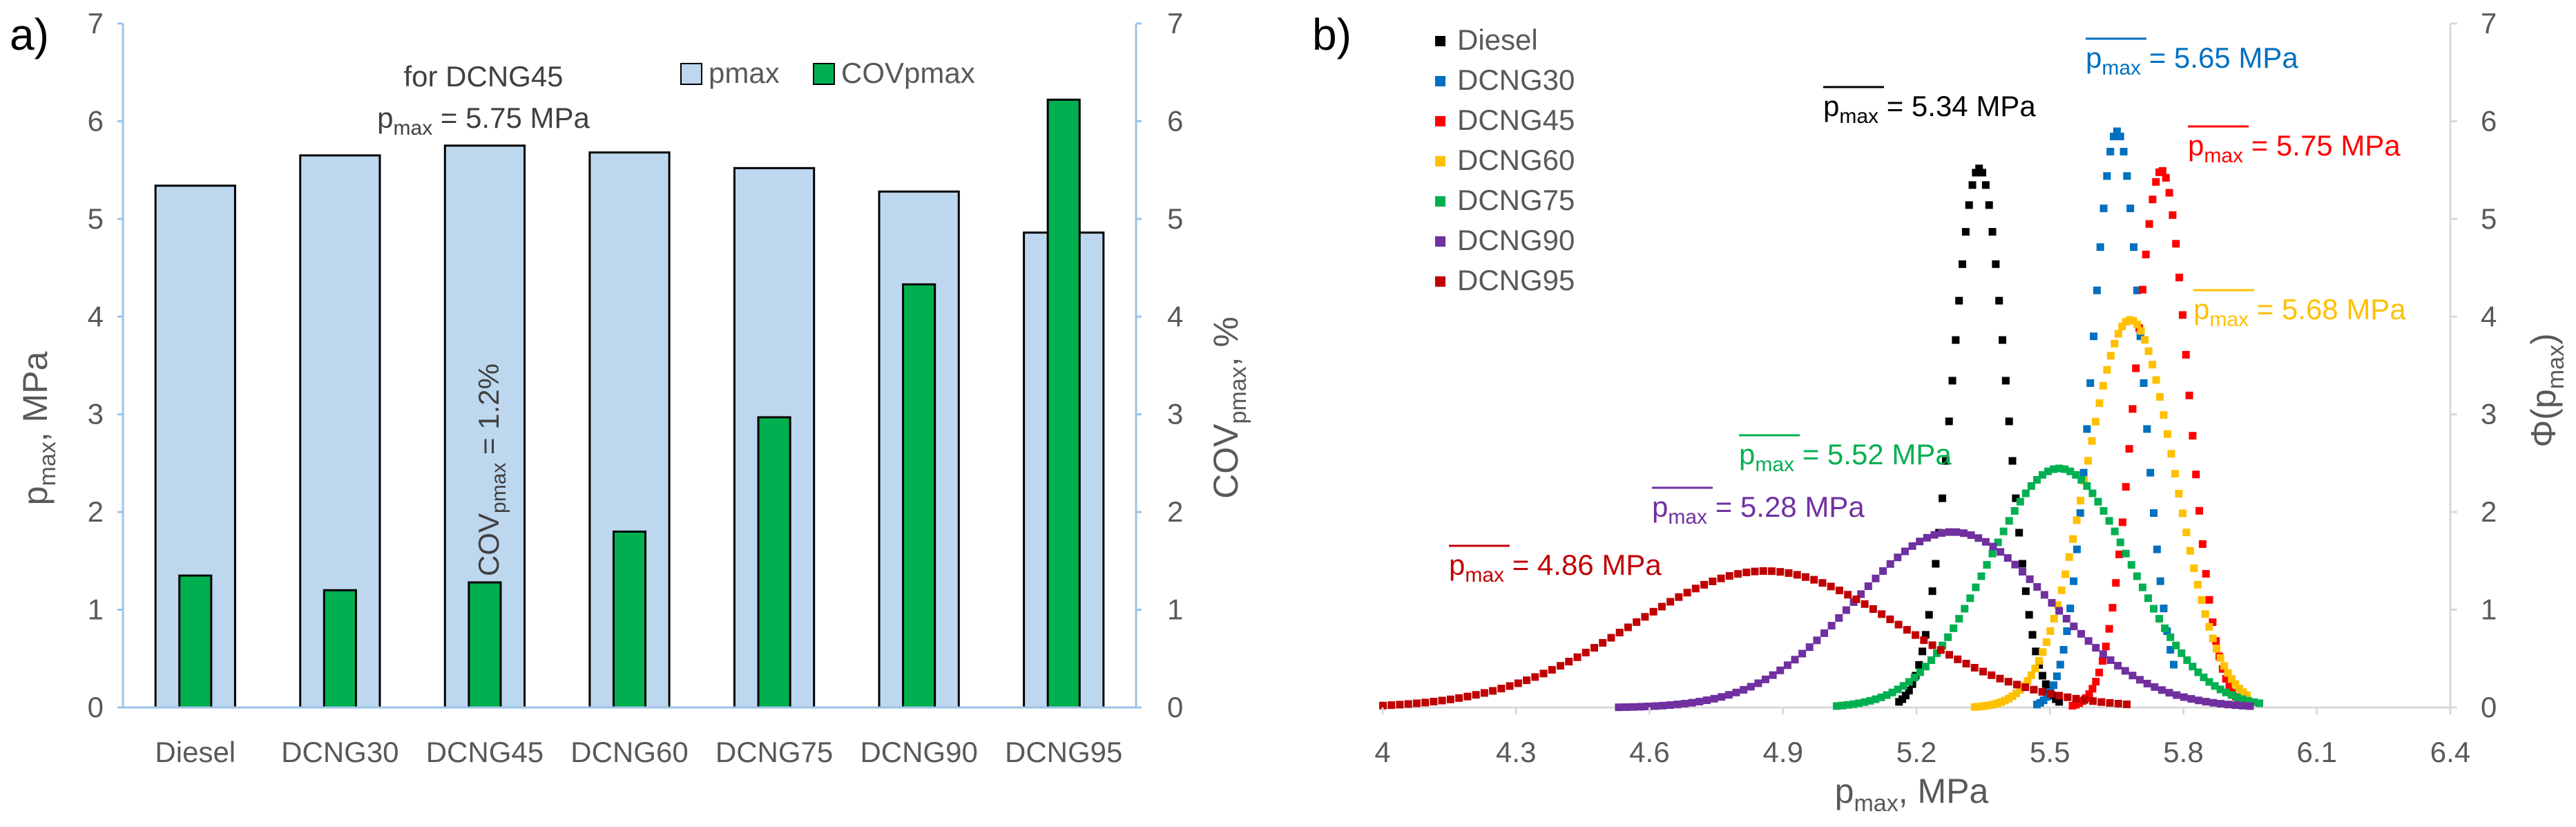 This screenshot has height=827, width=2576. I want to click on mean-label-dcng60: pmax = 5.68 MPa, so click(2299, 312).